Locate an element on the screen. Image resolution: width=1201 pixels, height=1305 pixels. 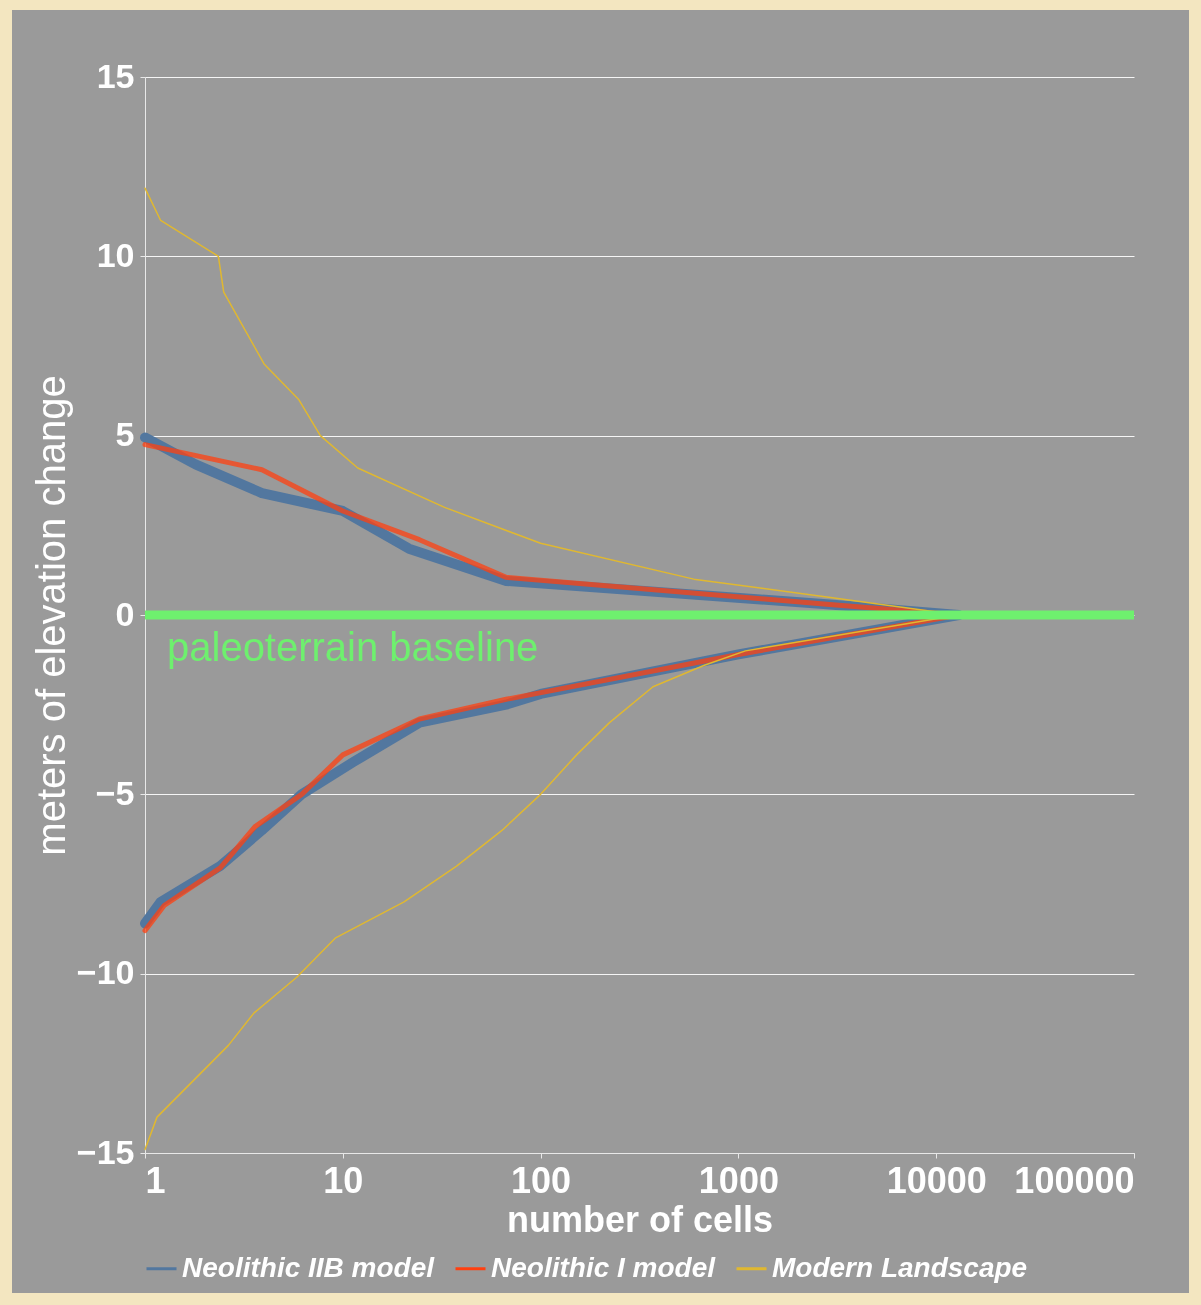
y-tick-label: 5 is located at coordinates (125, 434).